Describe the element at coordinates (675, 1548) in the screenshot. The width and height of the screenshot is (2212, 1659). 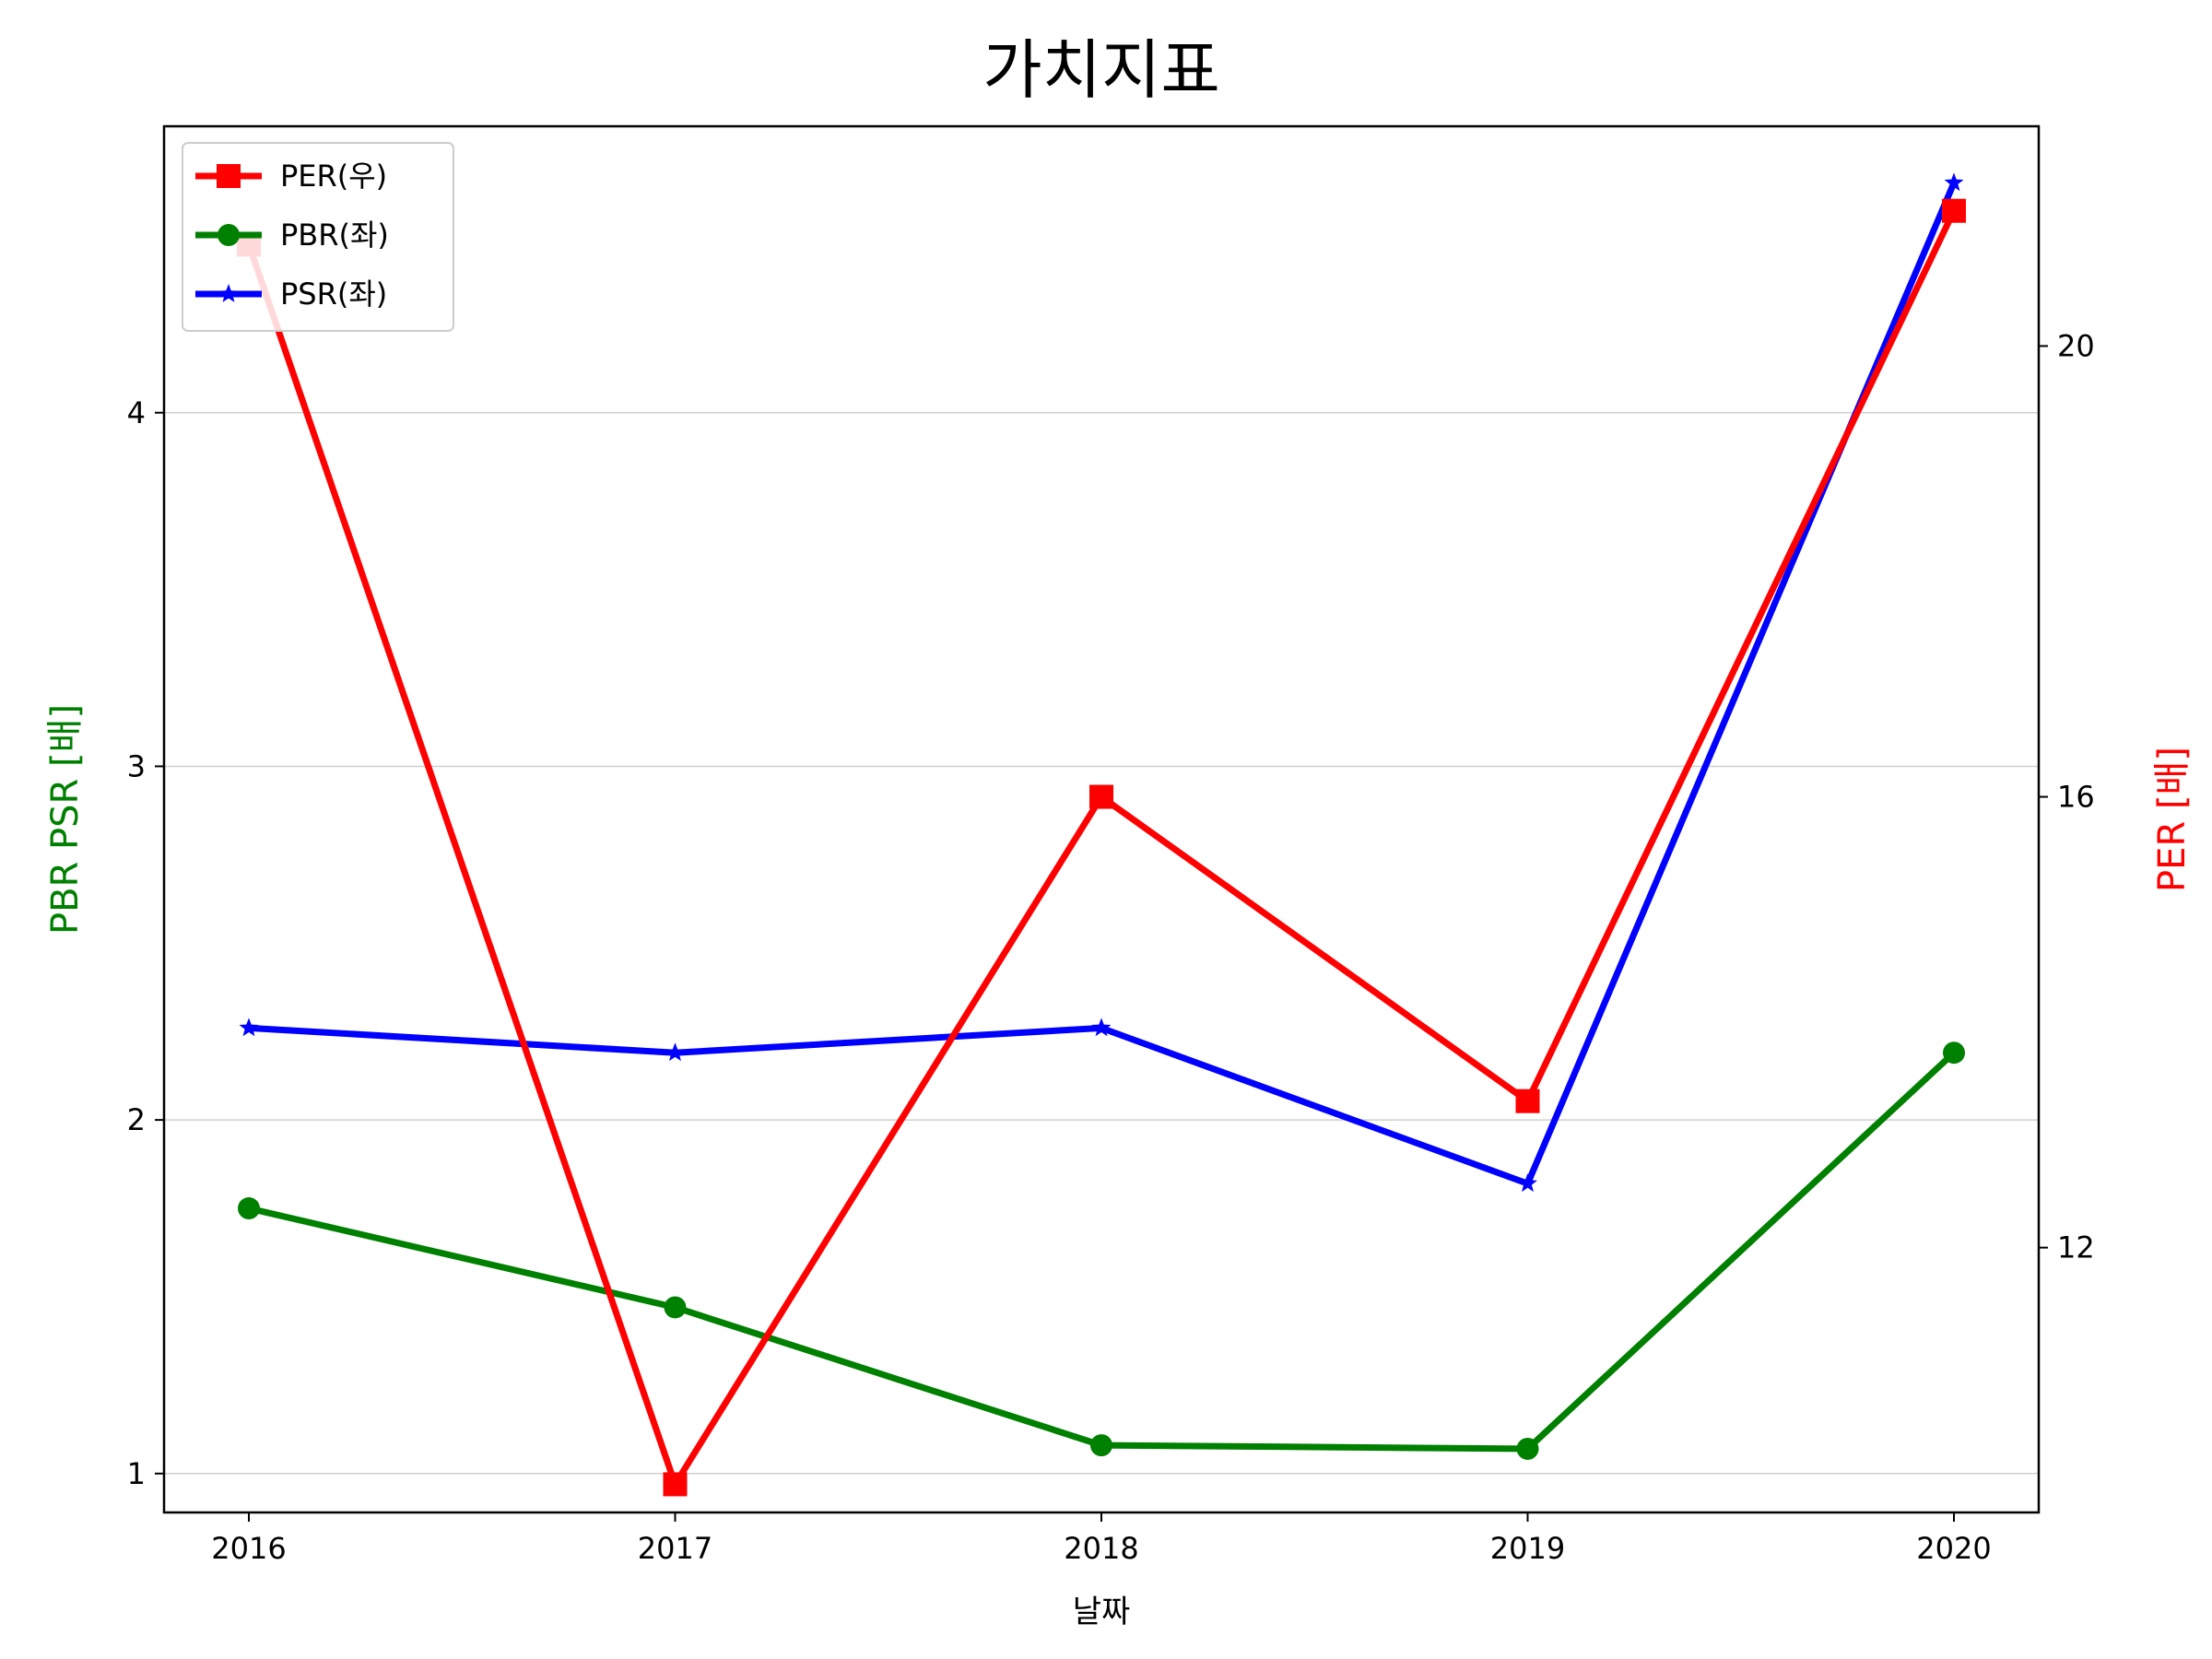
I see `x-tick-label-2017: 2017` at that location.